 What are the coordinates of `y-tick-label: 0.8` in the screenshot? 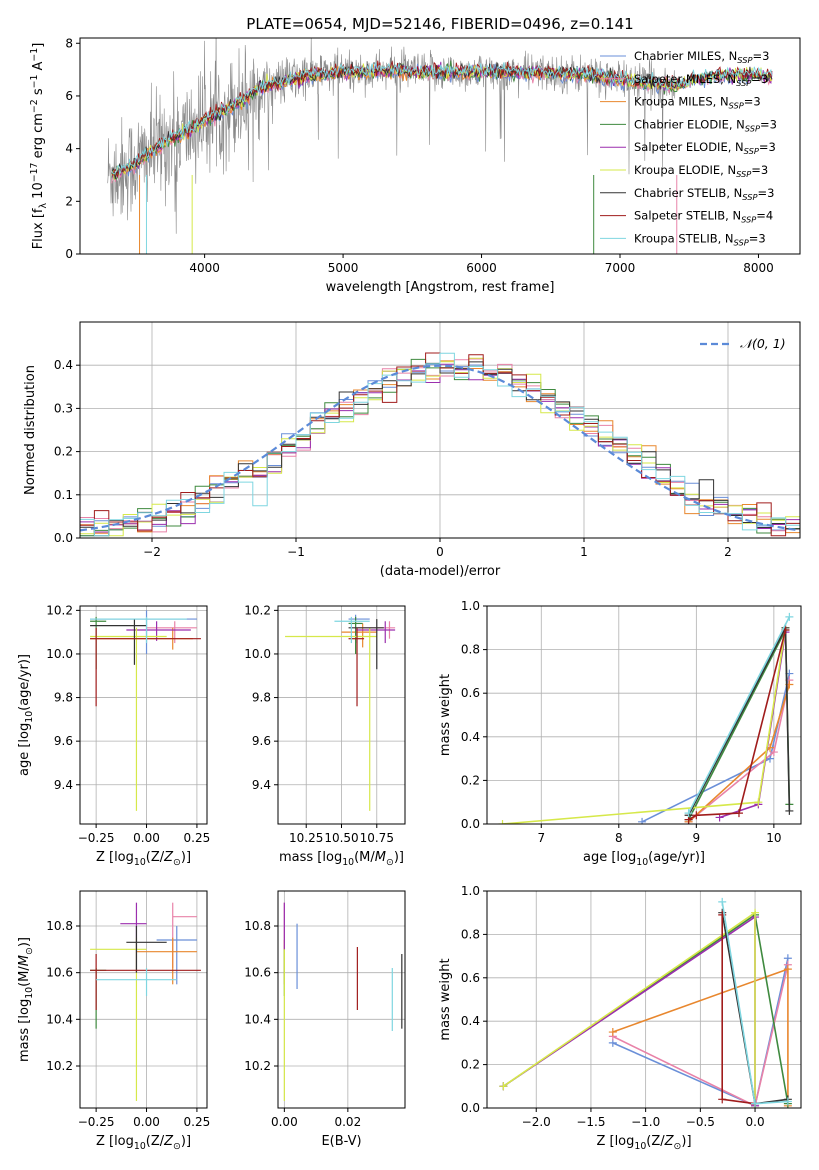 It's located at (470, 934).